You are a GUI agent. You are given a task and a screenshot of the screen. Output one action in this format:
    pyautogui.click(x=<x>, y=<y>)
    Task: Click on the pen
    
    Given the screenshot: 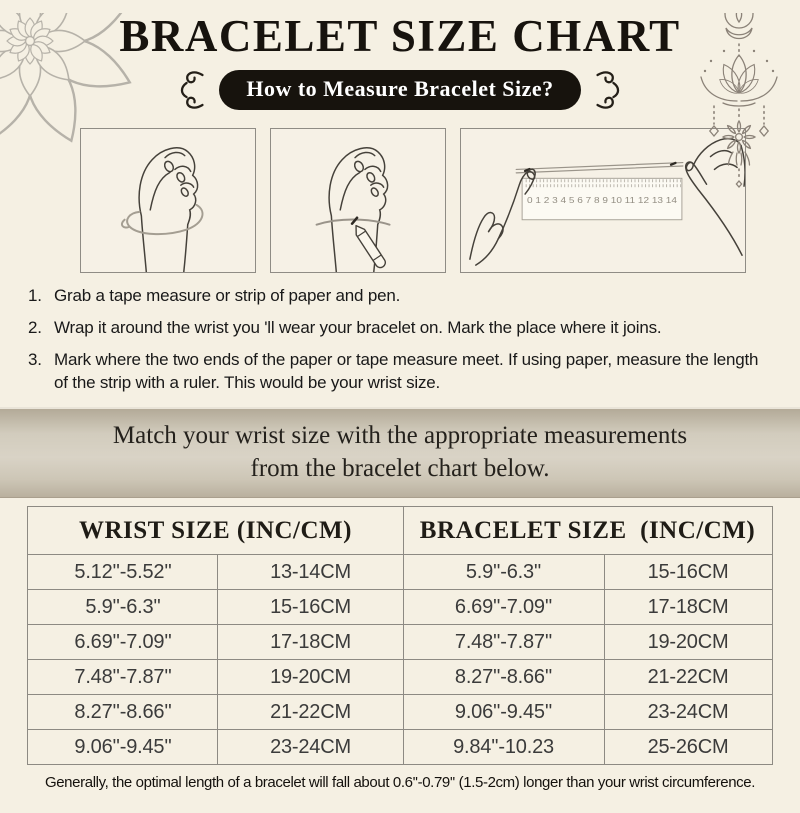 What is the action you would take?
    pyautogui.click(x=370, y=247)
    